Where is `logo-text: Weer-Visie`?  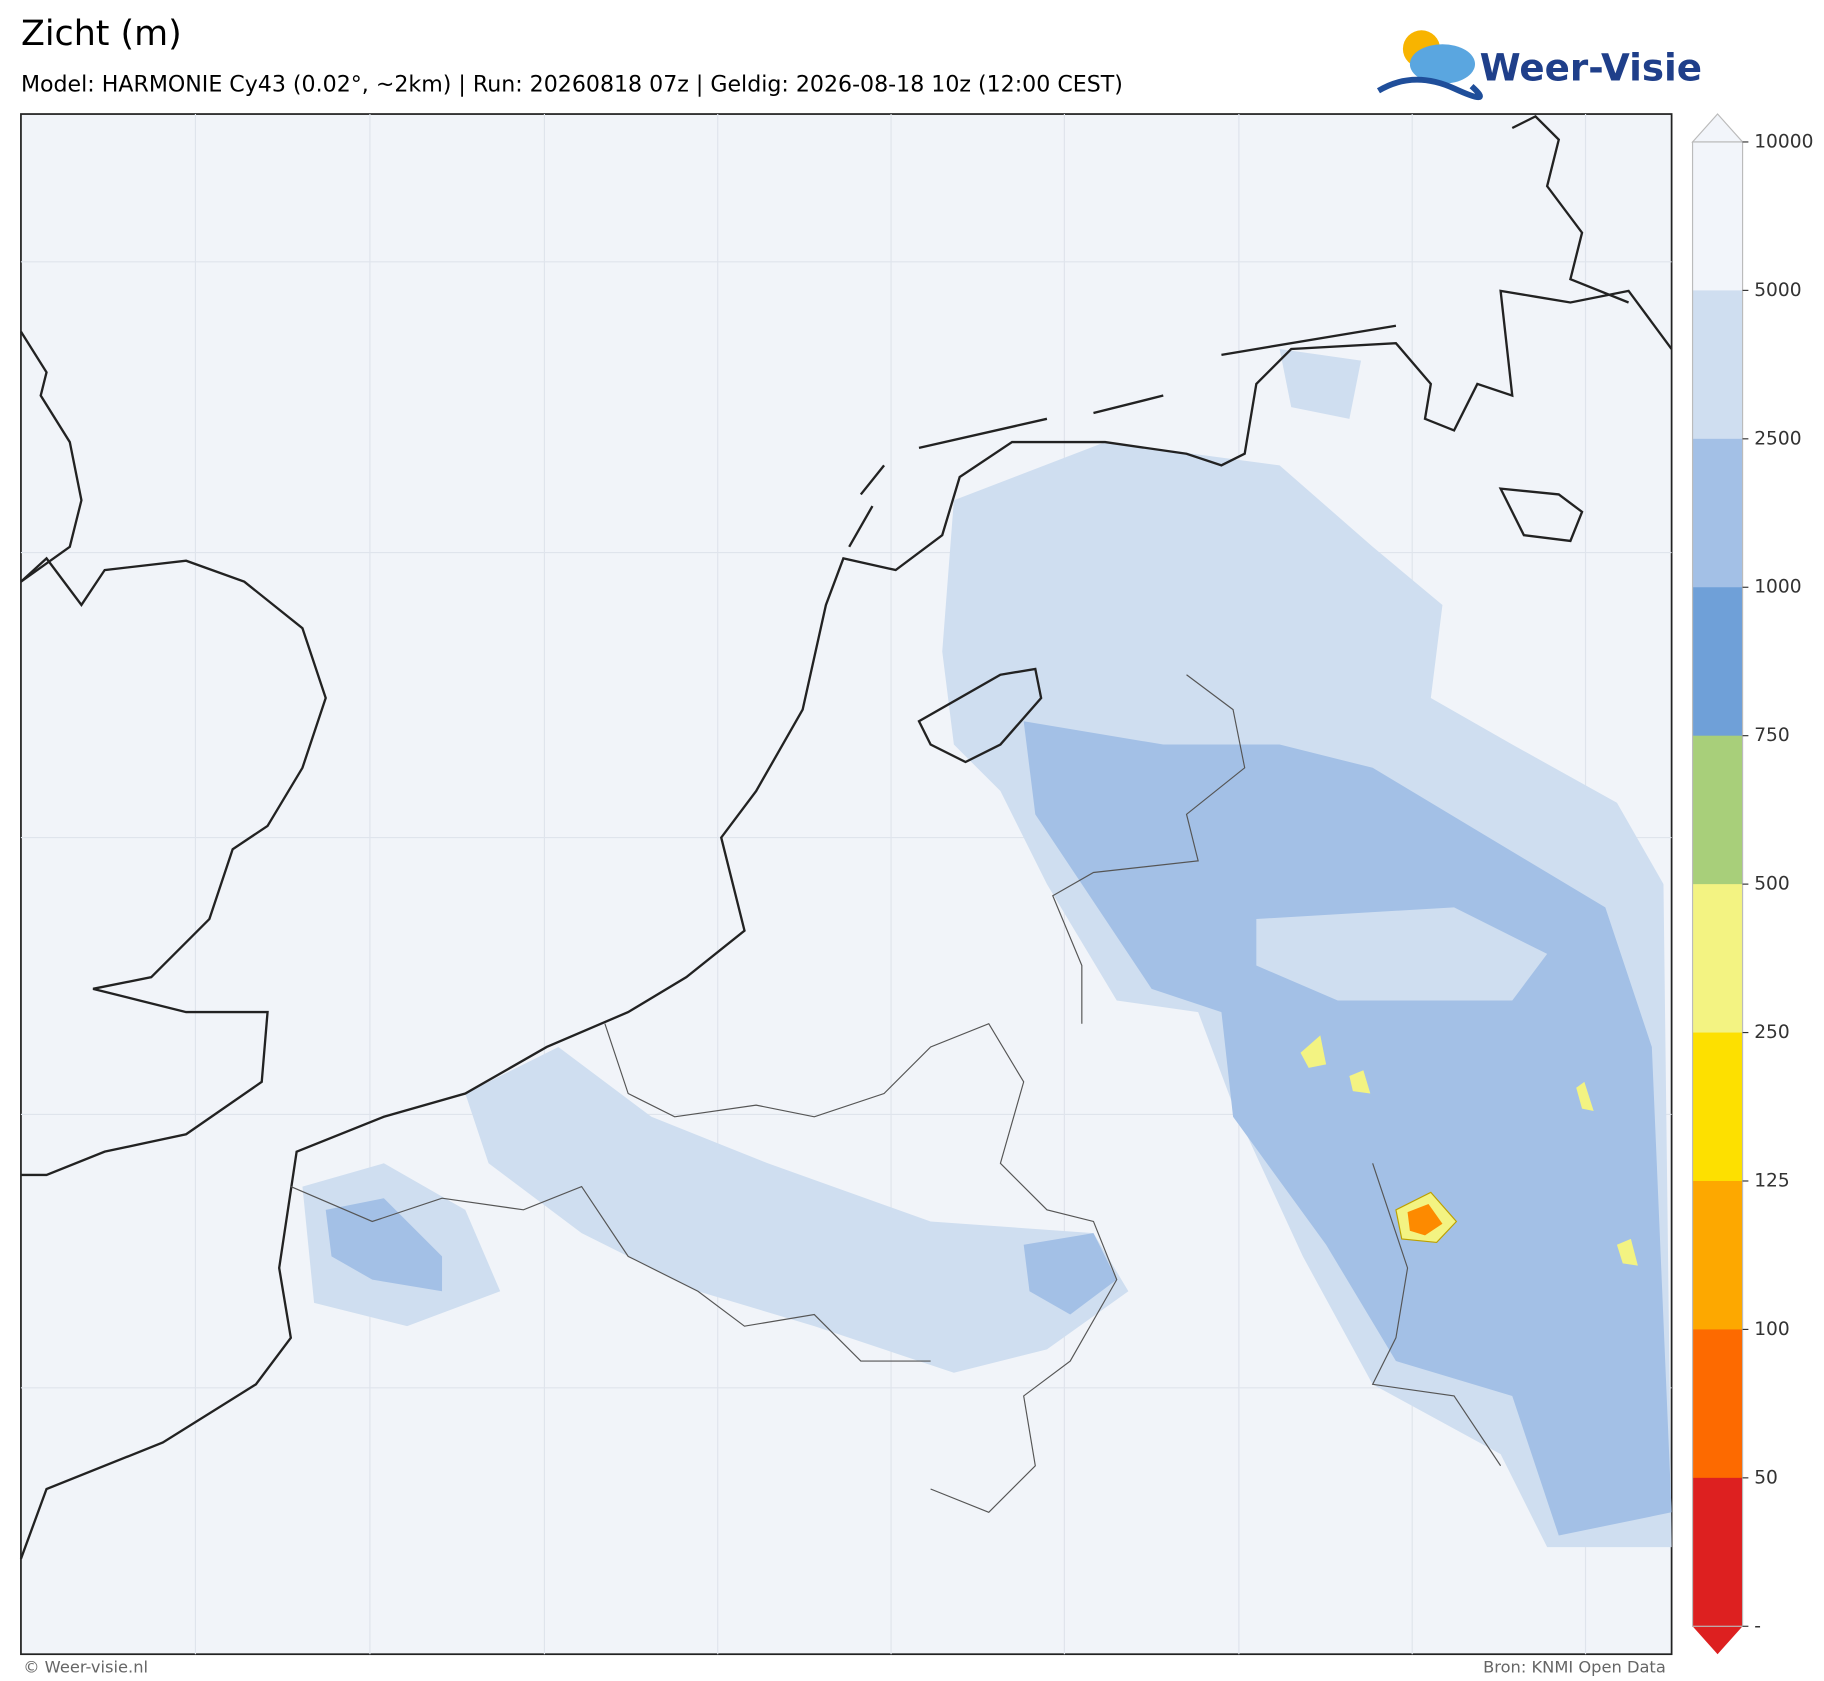
logo-text: Weer-Visie is located at coordinates (1591, 67).